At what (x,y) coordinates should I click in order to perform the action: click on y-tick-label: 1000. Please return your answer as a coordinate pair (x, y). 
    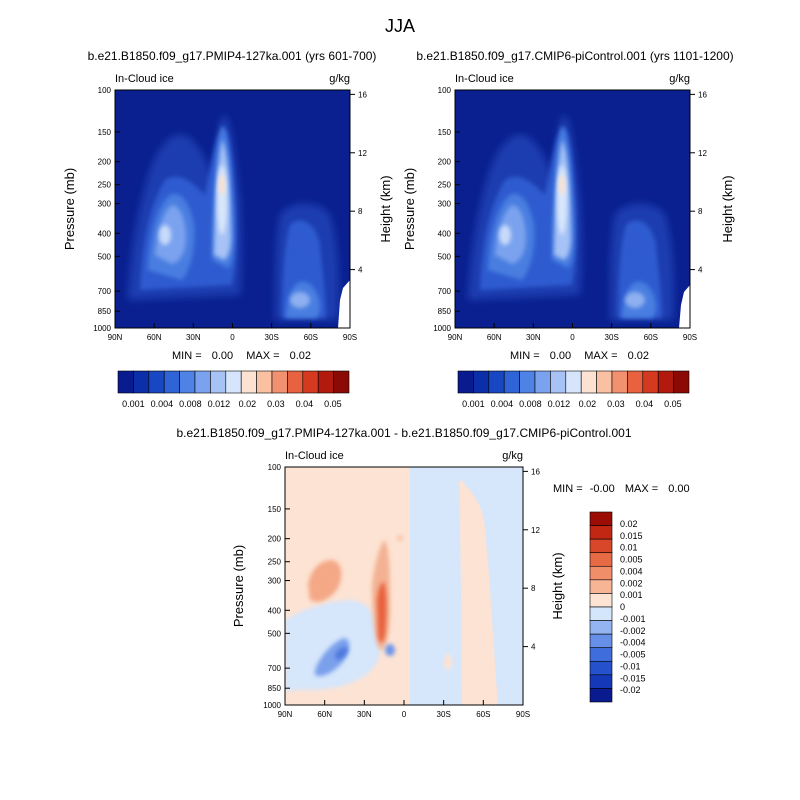
    Looking at the image, I should click on (442, 328).